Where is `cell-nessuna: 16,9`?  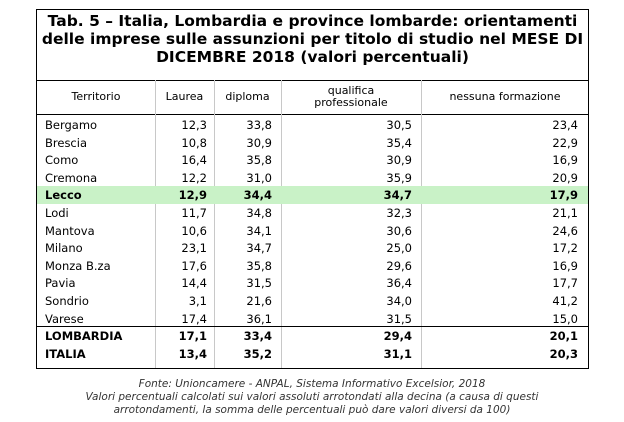 cell-nessuna: 16,9 is located at coordinates (565, 160).